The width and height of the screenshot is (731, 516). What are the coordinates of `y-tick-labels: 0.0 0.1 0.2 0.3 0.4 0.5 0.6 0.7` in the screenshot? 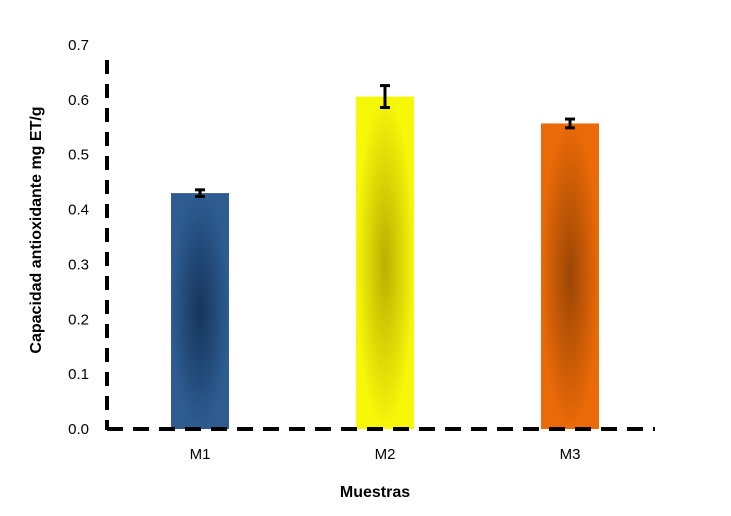 It's located at (78, 237).